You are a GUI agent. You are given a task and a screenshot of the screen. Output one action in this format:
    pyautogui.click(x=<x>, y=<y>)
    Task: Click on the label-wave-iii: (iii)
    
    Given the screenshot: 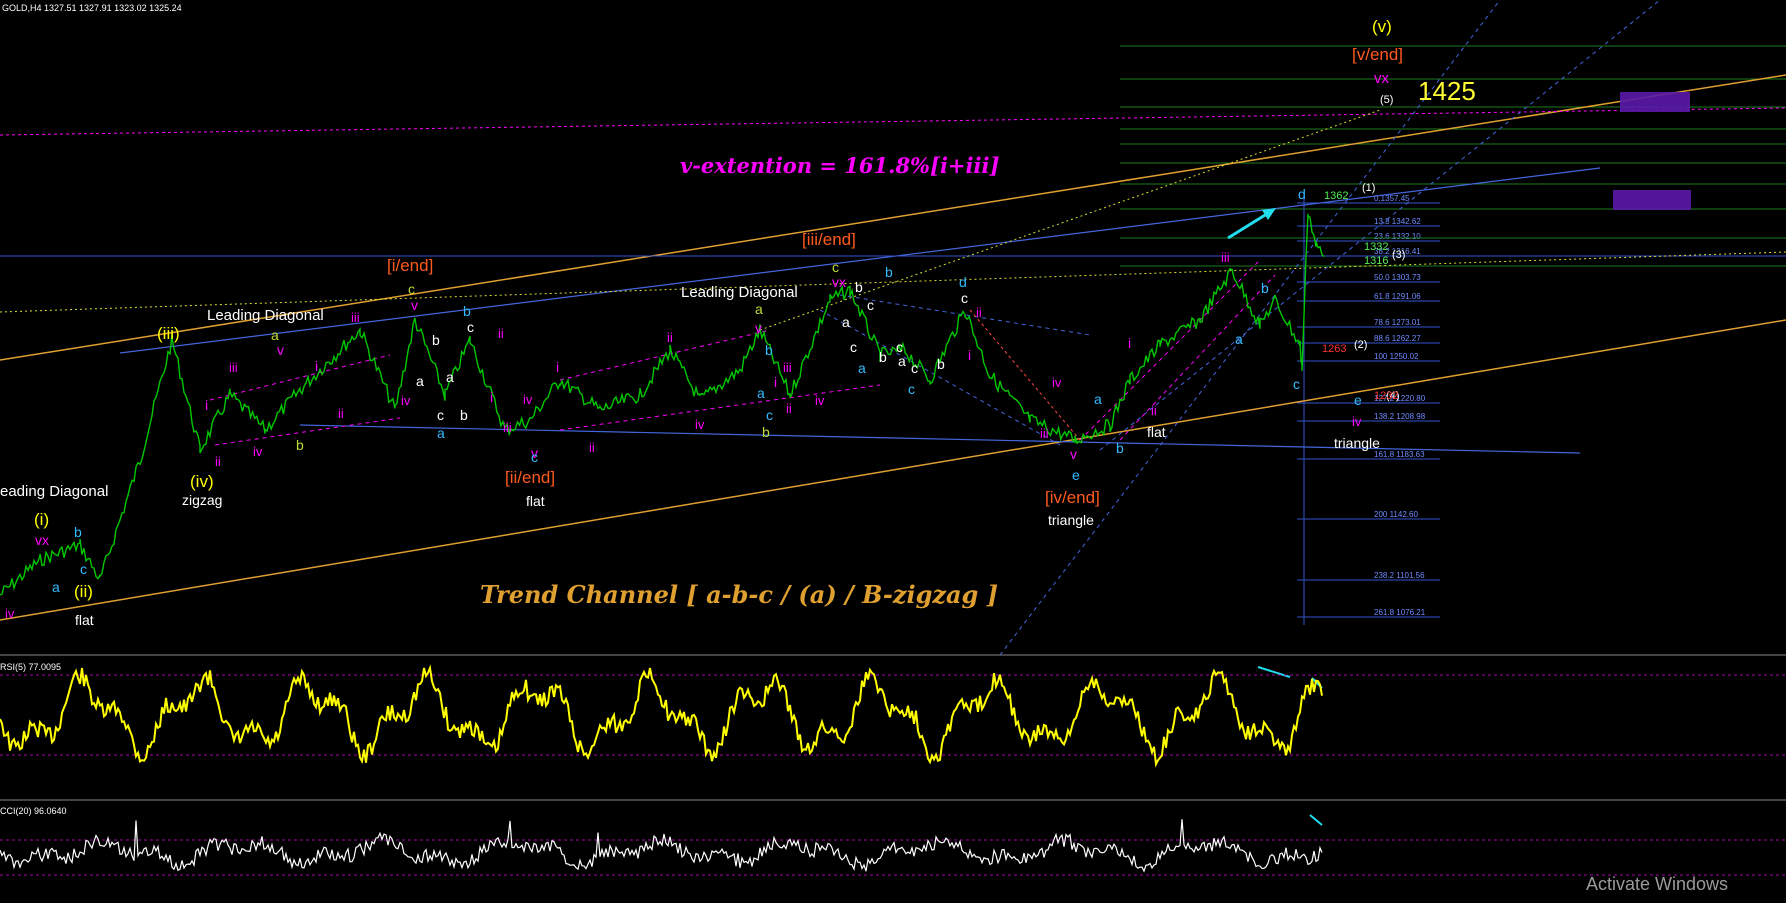 What is the action you would take?
    pyautogui.click(x=168, y=333)
    